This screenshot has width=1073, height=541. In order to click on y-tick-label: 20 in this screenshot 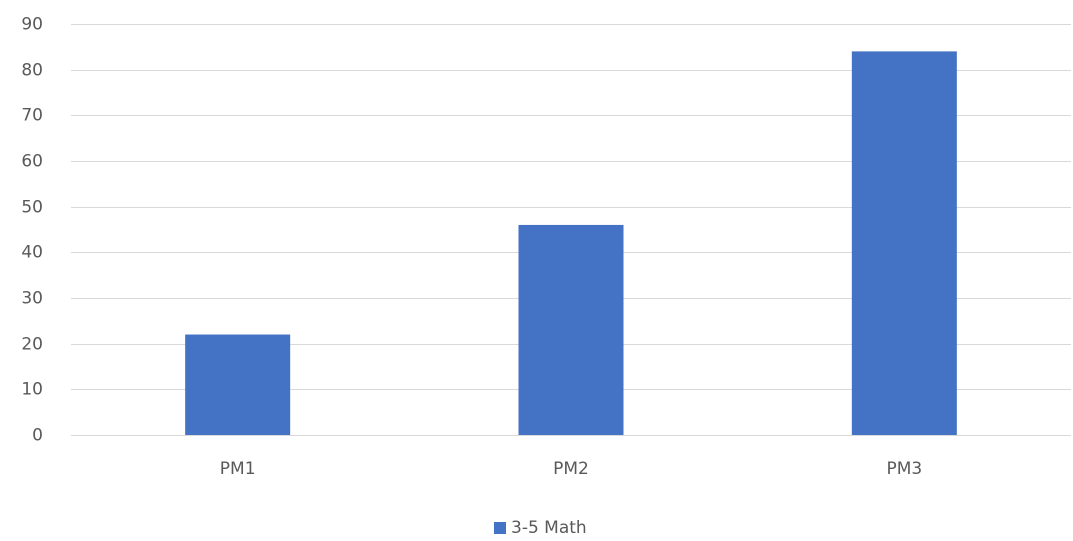, I will do `click(32, 345)`.